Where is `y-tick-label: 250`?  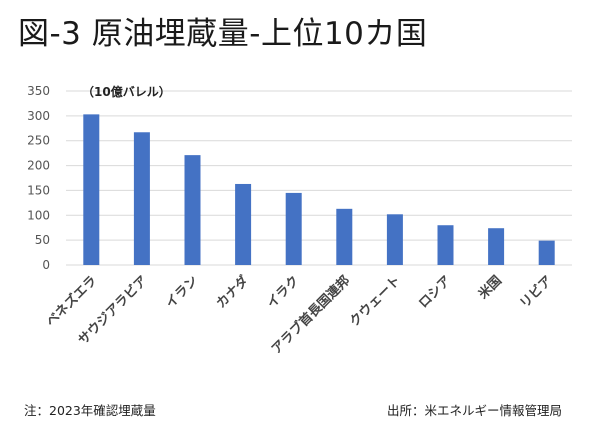 y-tick-label: 250 is located at coordinates (38, 141).